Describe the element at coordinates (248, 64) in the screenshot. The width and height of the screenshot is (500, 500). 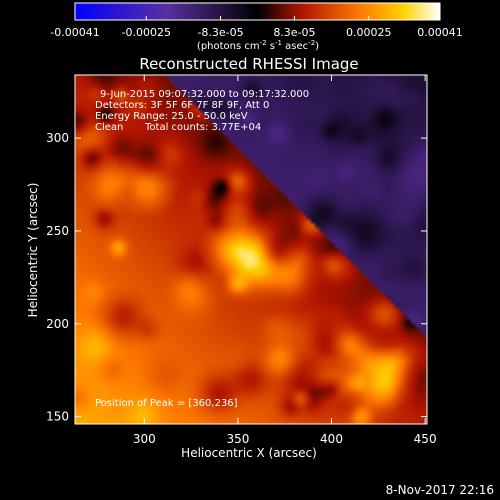
I see `chart-title: Reconstructed RHESSI Image` at that location.